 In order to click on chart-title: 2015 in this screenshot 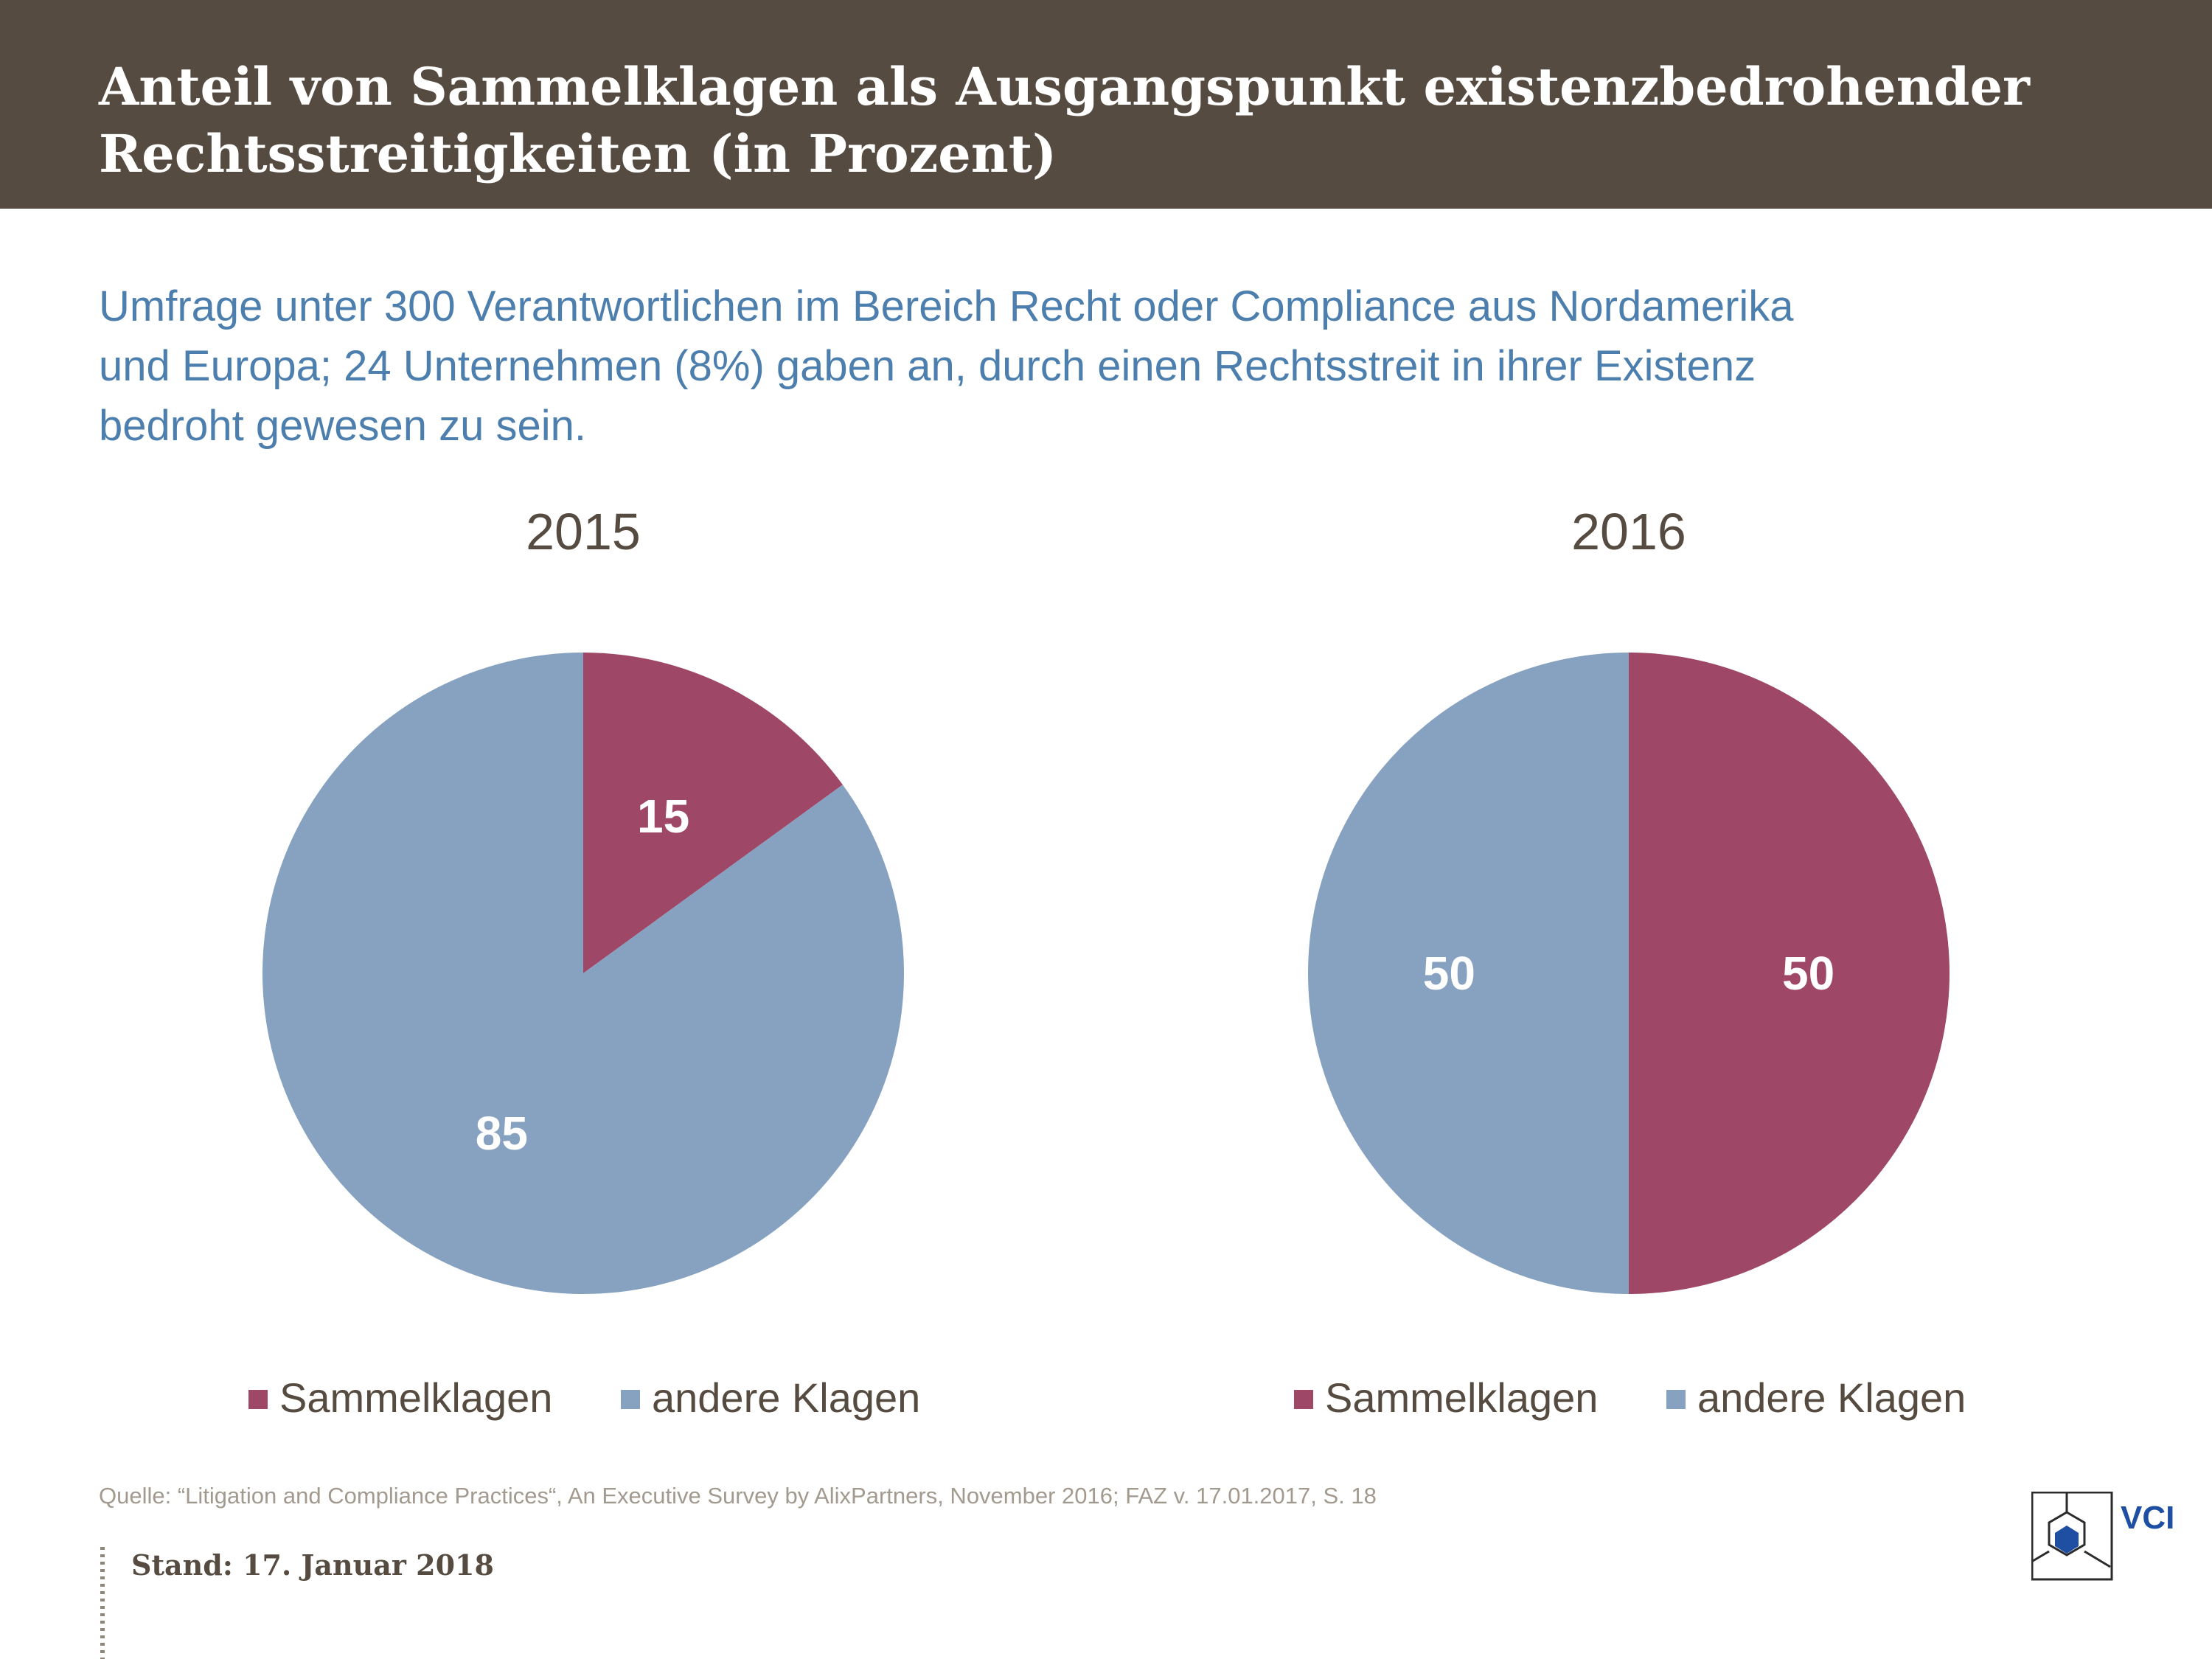, I will do `click(583, 531)`.